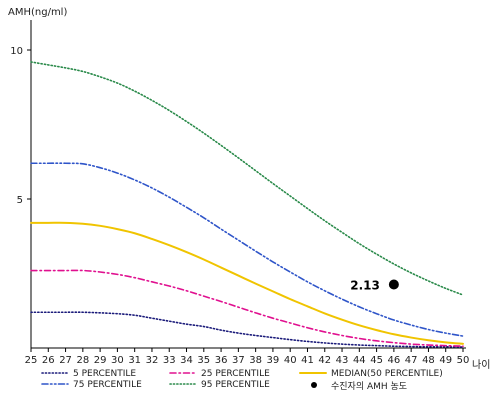 The image size is (500, 400). Describe the element at coordinates (221, 360) in the screenshot. I see `x-tick-label: 36` at that location.